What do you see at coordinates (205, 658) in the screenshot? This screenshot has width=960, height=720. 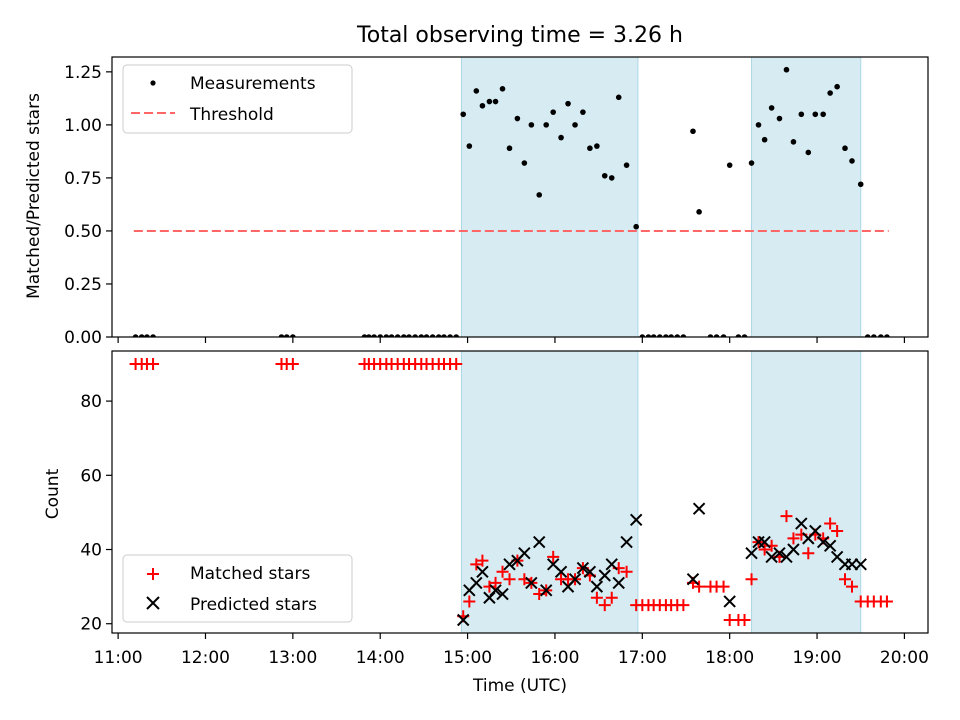 I see `x-tick-label: 12:00` at bounding box center [205, 658].